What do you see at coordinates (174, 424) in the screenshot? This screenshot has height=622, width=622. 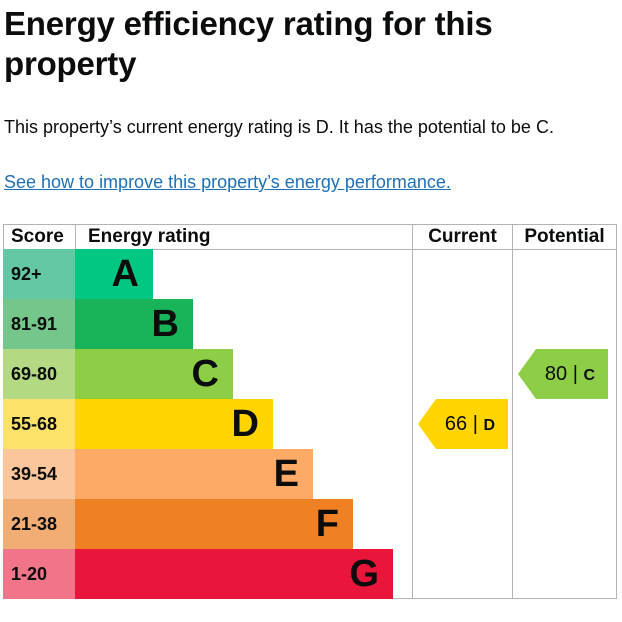 I see `band-bar-d: D` at bounding box center [174, 424].